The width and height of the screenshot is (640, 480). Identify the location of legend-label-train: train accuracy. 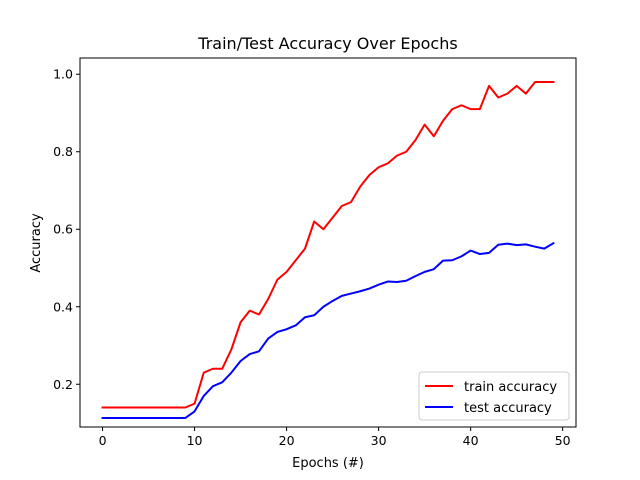
(510, 387).